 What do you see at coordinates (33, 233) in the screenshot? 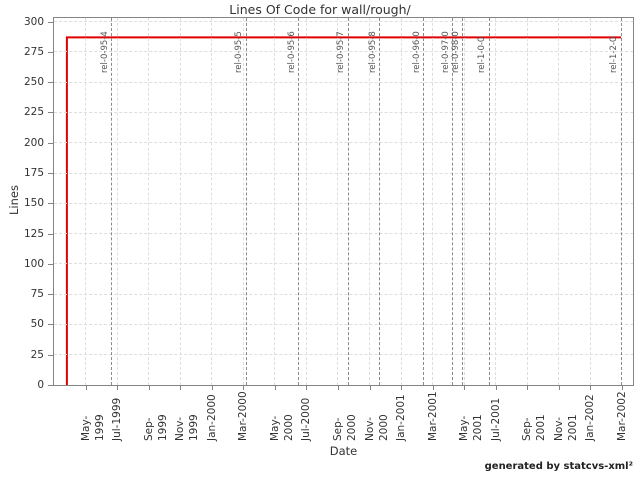
I see `y-tick-label: 125` at bounding box center [33, 233].